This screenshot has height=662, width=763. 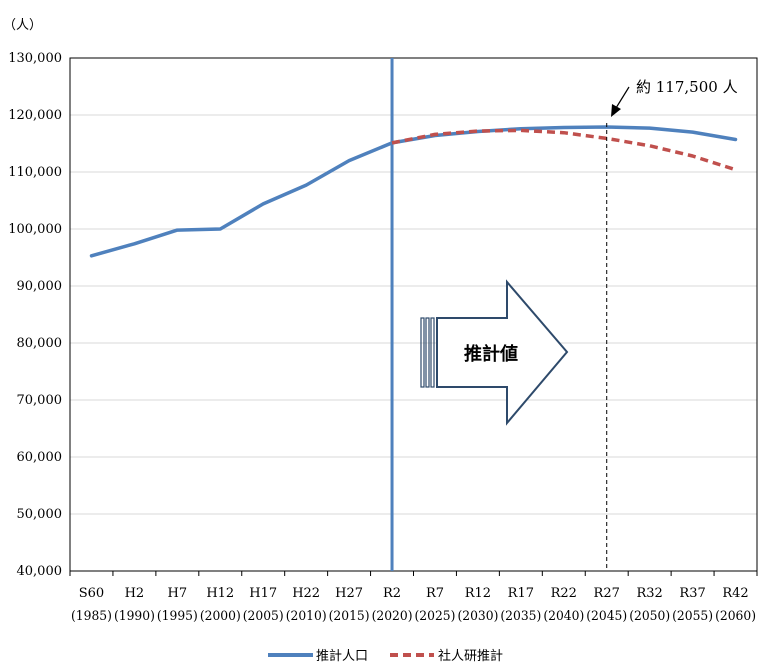 What do you see at coordinates (477, 616) in the screenshot?
I see `x-tick-year: (2030)` at bounding box center [477, 616].